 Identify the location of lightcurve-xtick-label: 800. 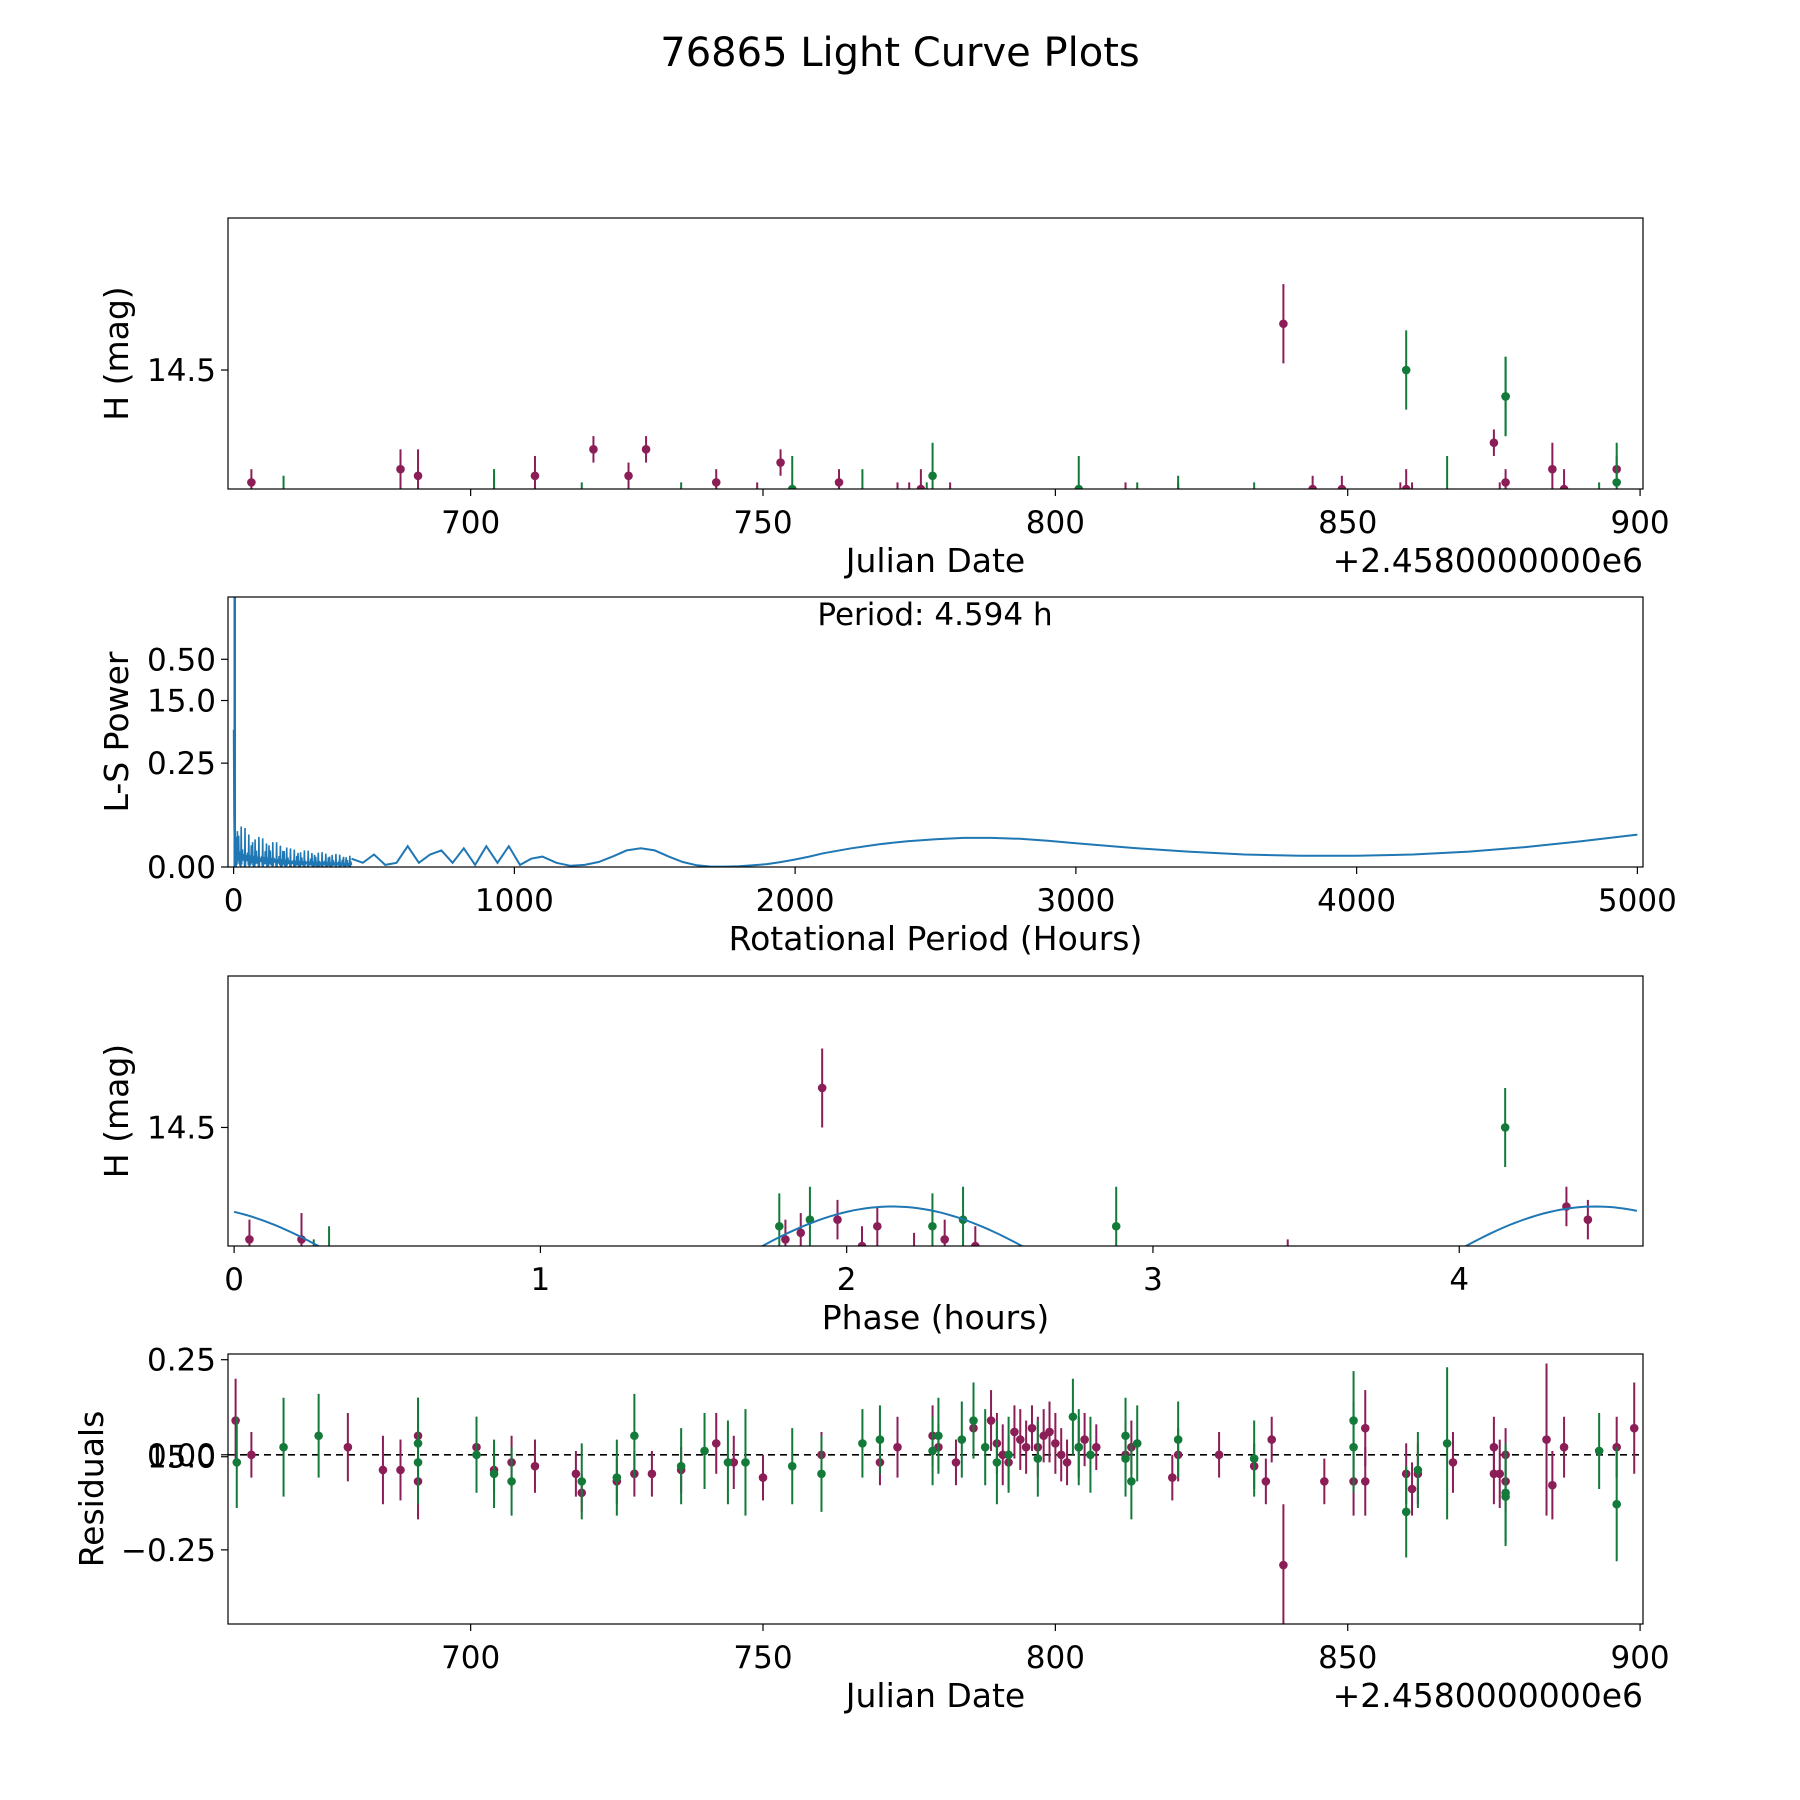
(1055, 523).